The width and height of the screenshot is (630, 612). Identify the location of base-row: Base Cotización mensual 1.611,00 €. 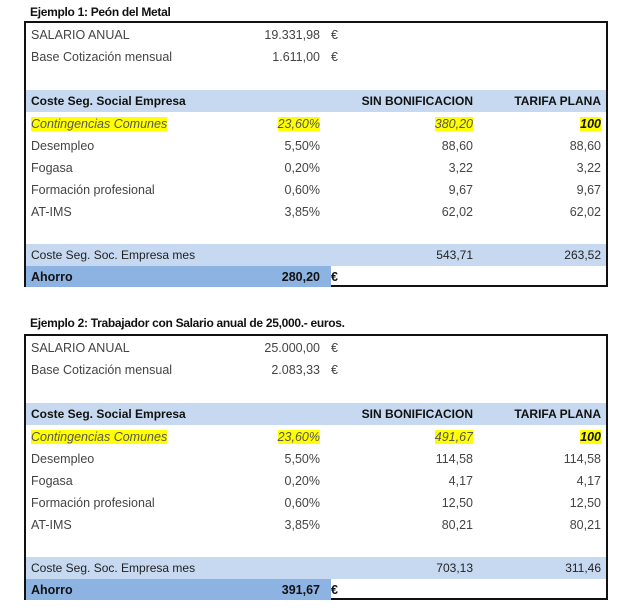
(316, 57).